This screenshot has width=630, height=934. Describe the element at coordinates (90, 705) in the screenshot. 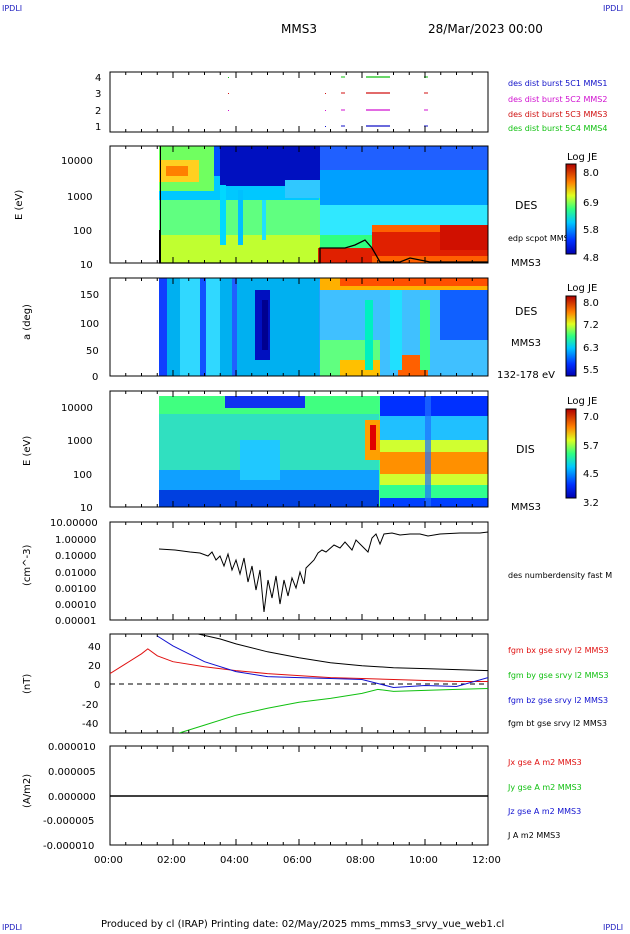

I see `bfield-ytick: -20` at that location.